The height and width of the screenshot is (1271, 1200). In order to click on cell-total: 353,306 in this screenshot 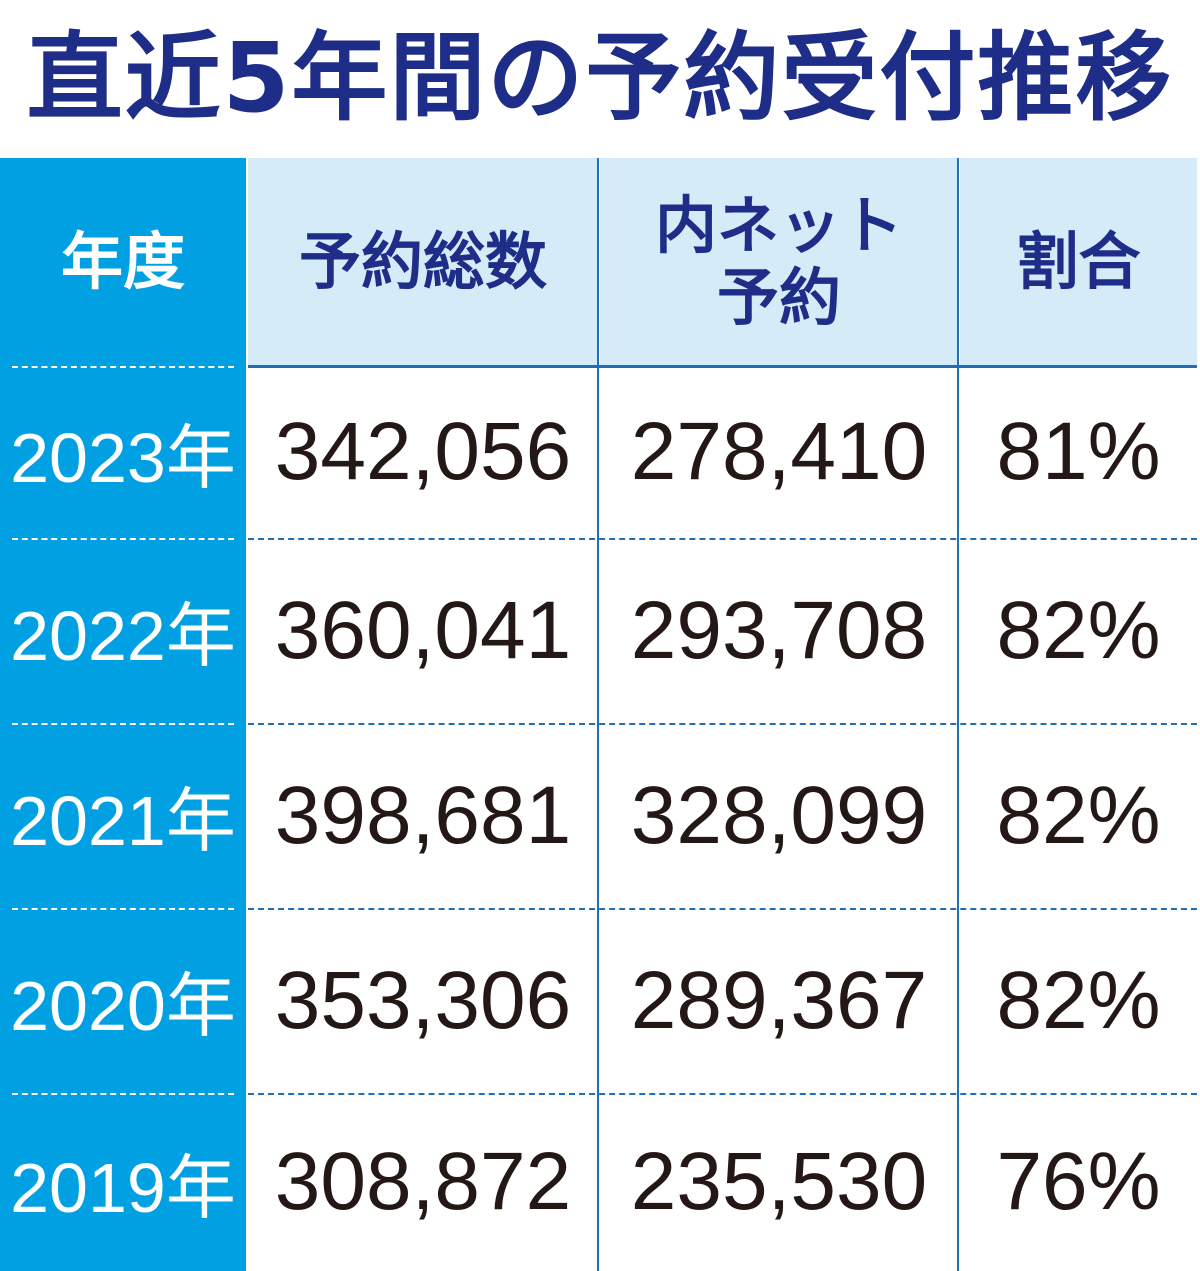, I will do `click(423, 1000)`.